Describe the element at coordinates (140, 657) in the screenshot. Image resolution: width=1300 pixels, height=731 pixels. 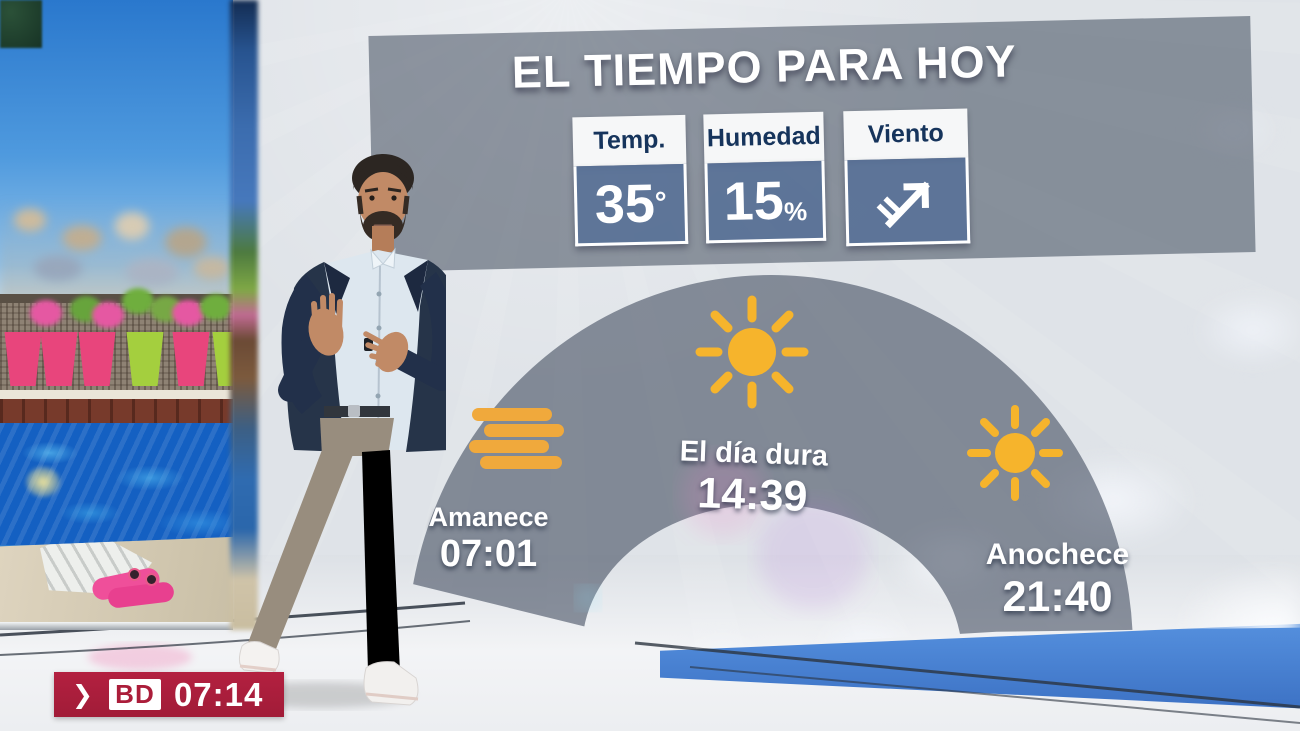
I see `flipflop-reflection` at that location.